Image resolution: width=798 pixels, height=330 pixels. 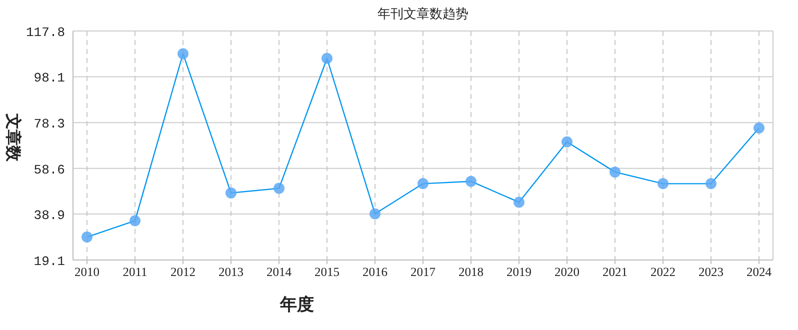 I want to click on x-tick-label: 2023, so click(x=711, y=272).